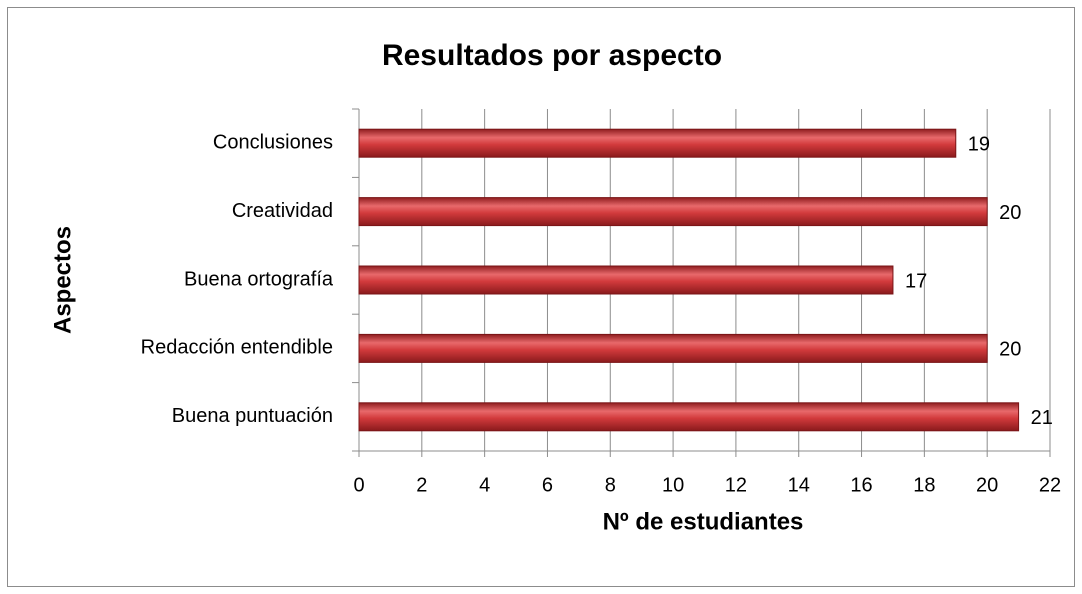  I want to click on y-tick-label: Buena ortografía, so click(259, 279).